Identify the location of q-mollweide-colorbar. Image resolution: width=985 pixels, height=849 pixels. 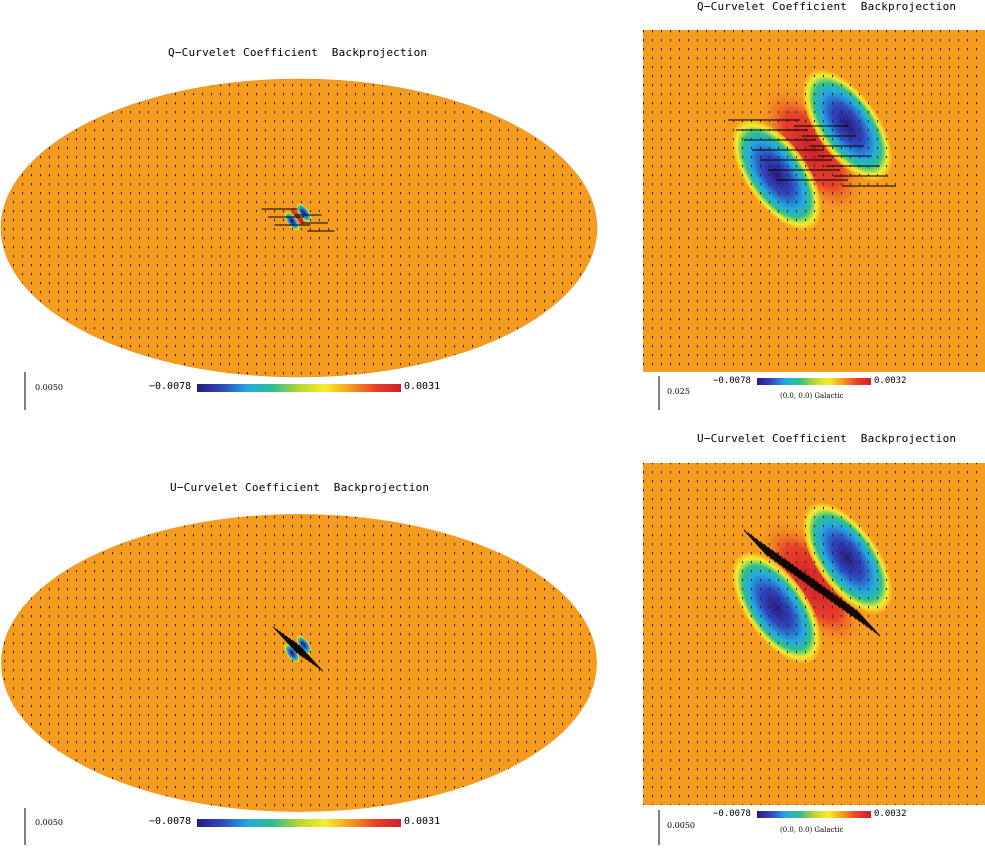
(299, 388).